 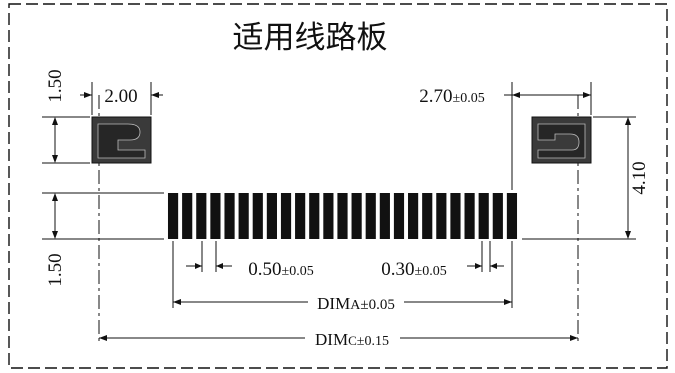 What do you see at coordinates (639, 177) in the screenshot?
I see `total-height-label: 4.10` at bounding box center [639, 177].